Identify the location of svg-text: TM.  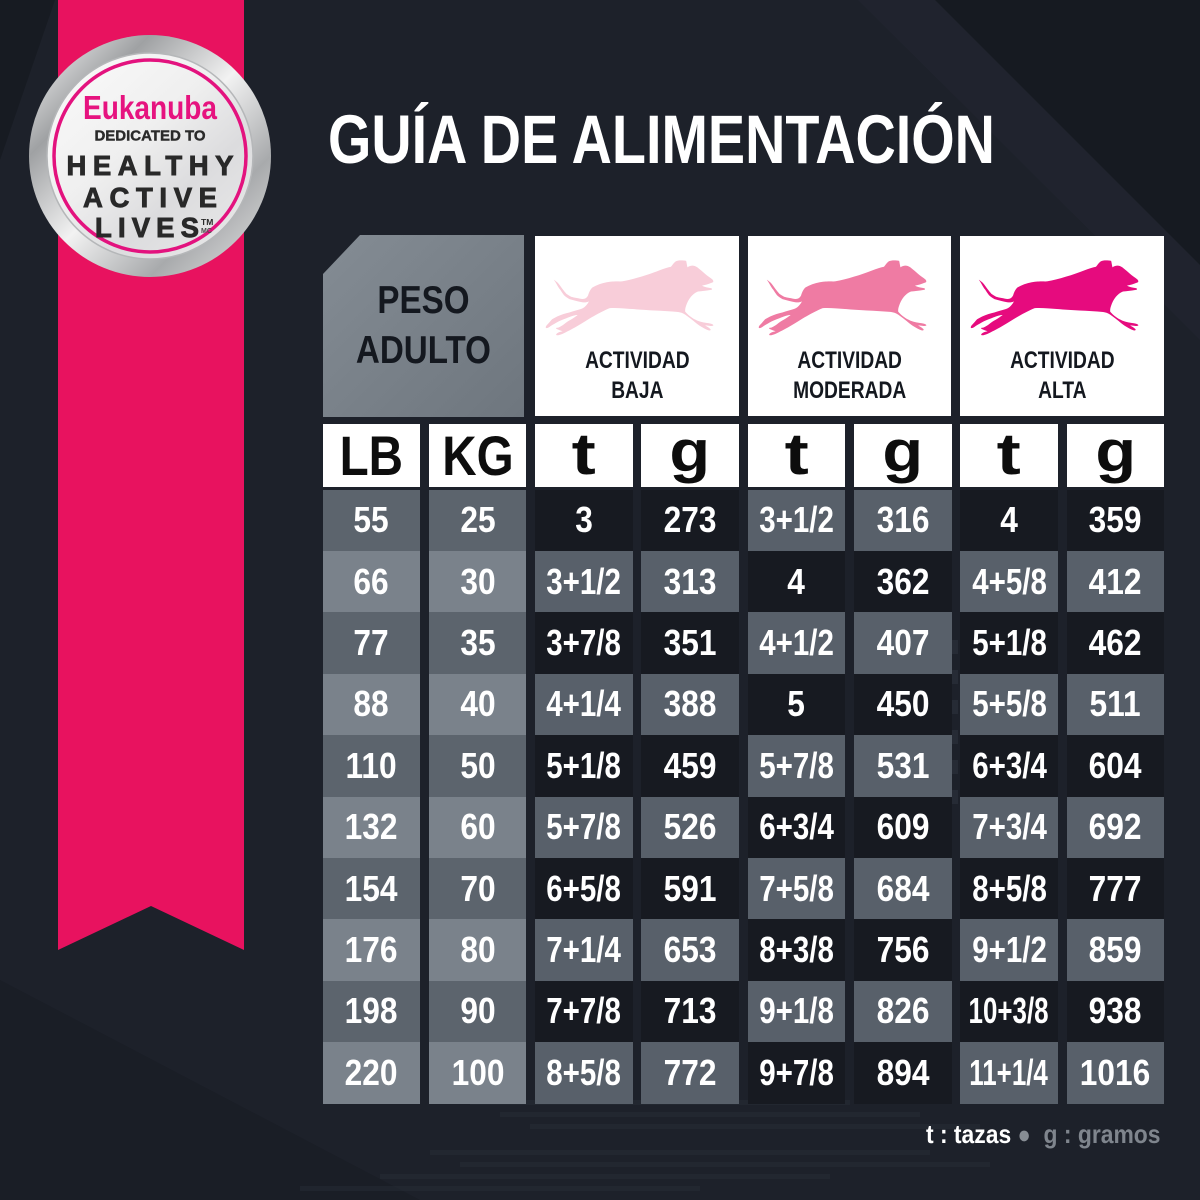
(207, 222).